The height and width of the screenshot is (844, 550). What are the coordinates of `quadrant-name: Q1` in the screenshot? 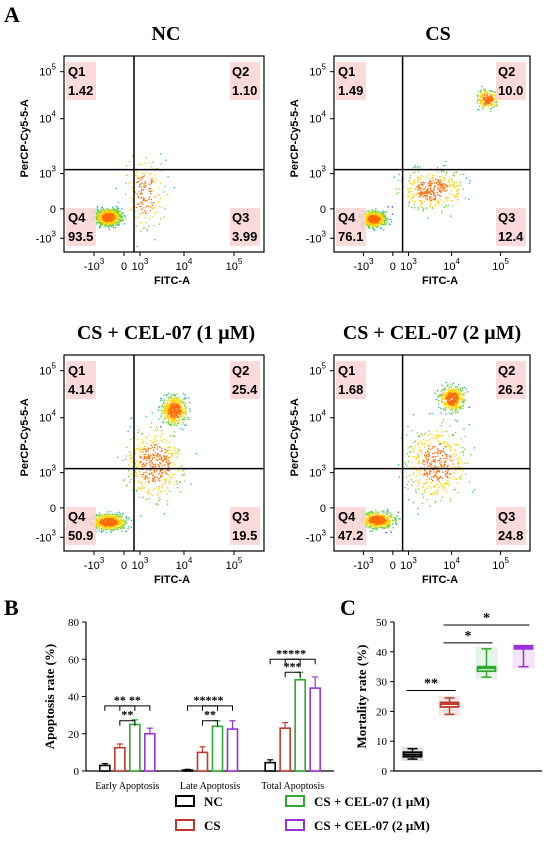 It's located at (76, 370).